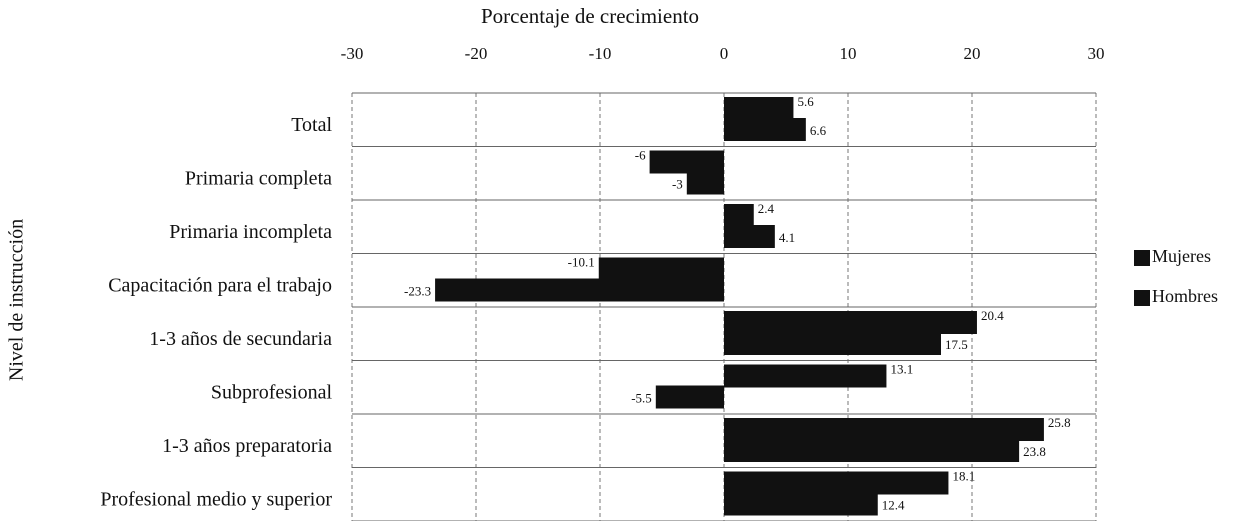  What do you see at coordinates (724, 53) in the screenshot?
I see `x-tick-label: 0` at bounding box center [724, 53].